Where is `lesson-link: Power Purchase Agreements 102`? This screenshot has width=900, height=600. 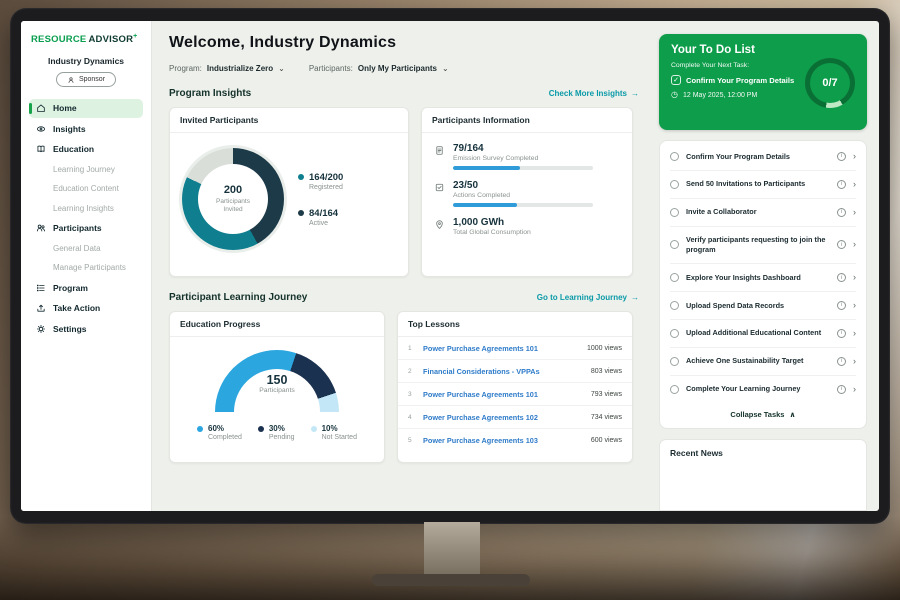 lesson-link: Power Purchase Agreements 102 is located at coordinates (480, 417).